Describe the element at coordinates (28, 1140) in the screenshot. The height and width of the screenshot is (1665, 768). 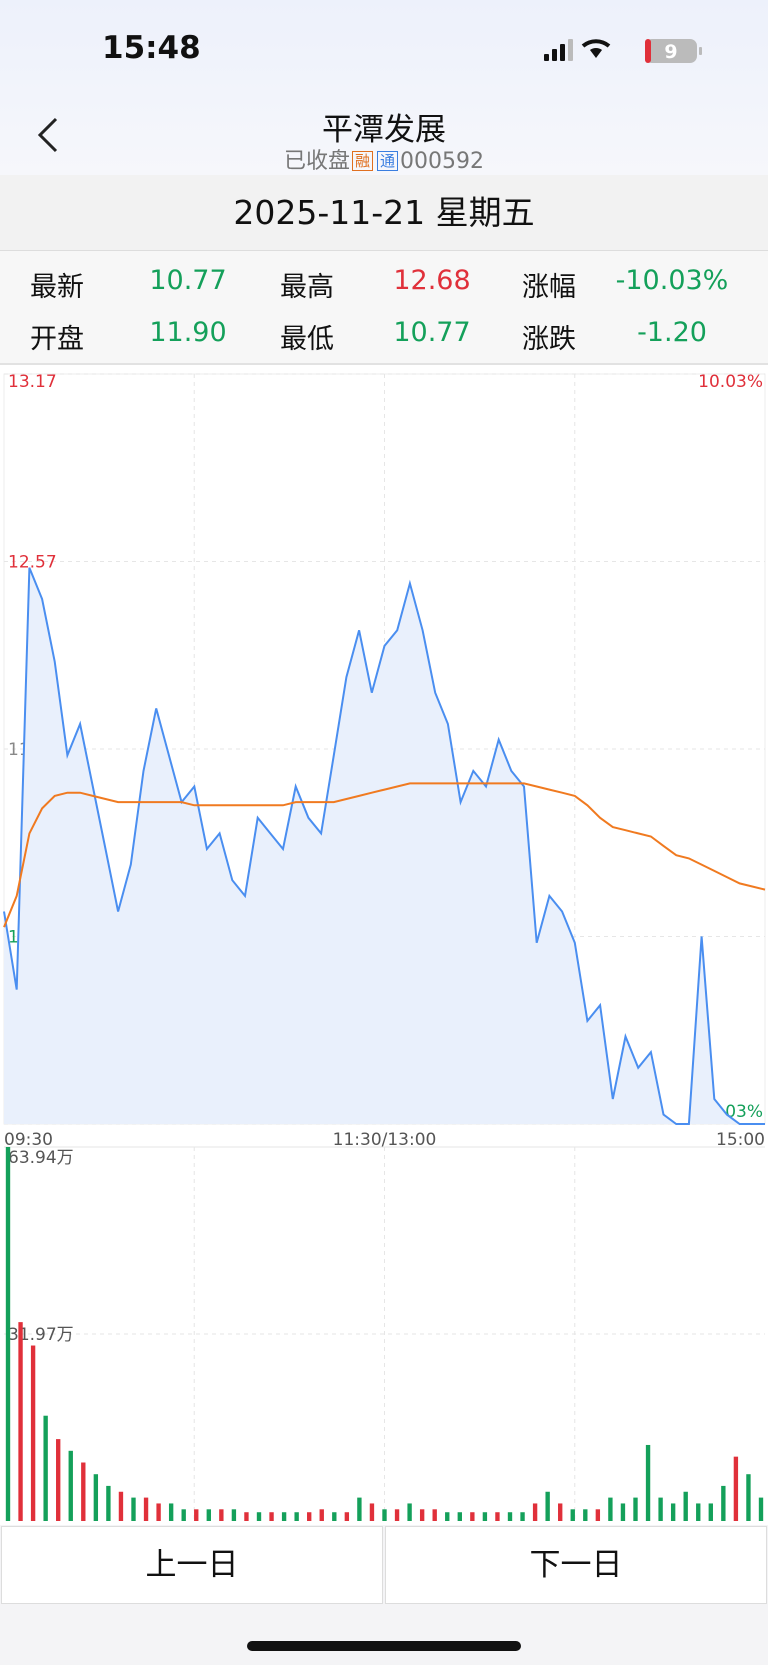
I see `x-tick-label: 09:30` at that location.